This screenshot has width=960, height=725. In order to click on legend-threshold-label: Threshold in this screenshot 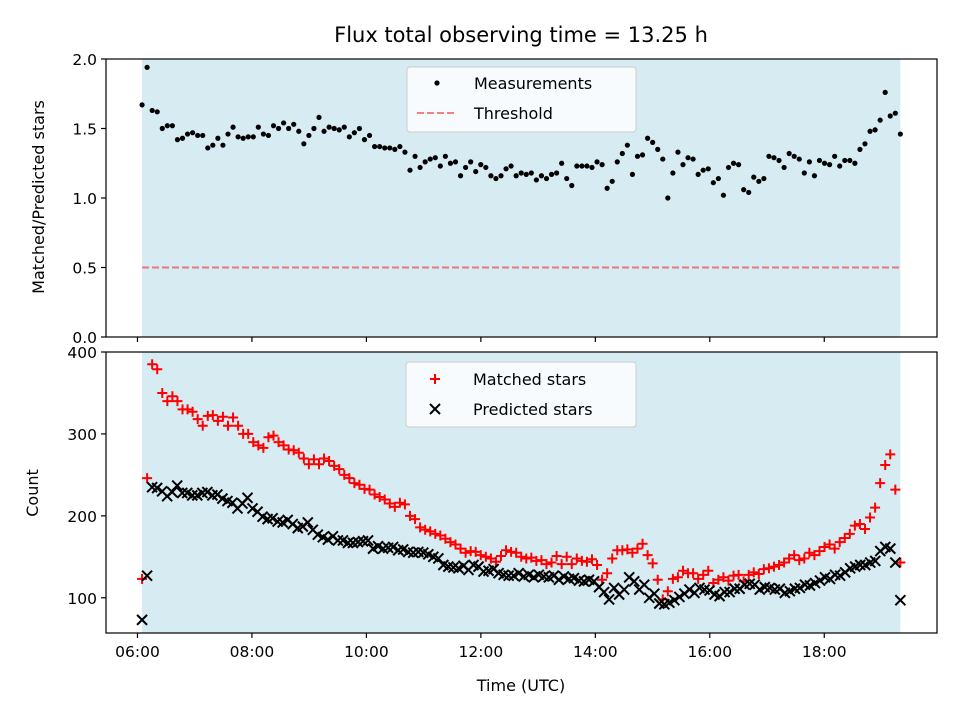, I will do `click(513, 113)`.